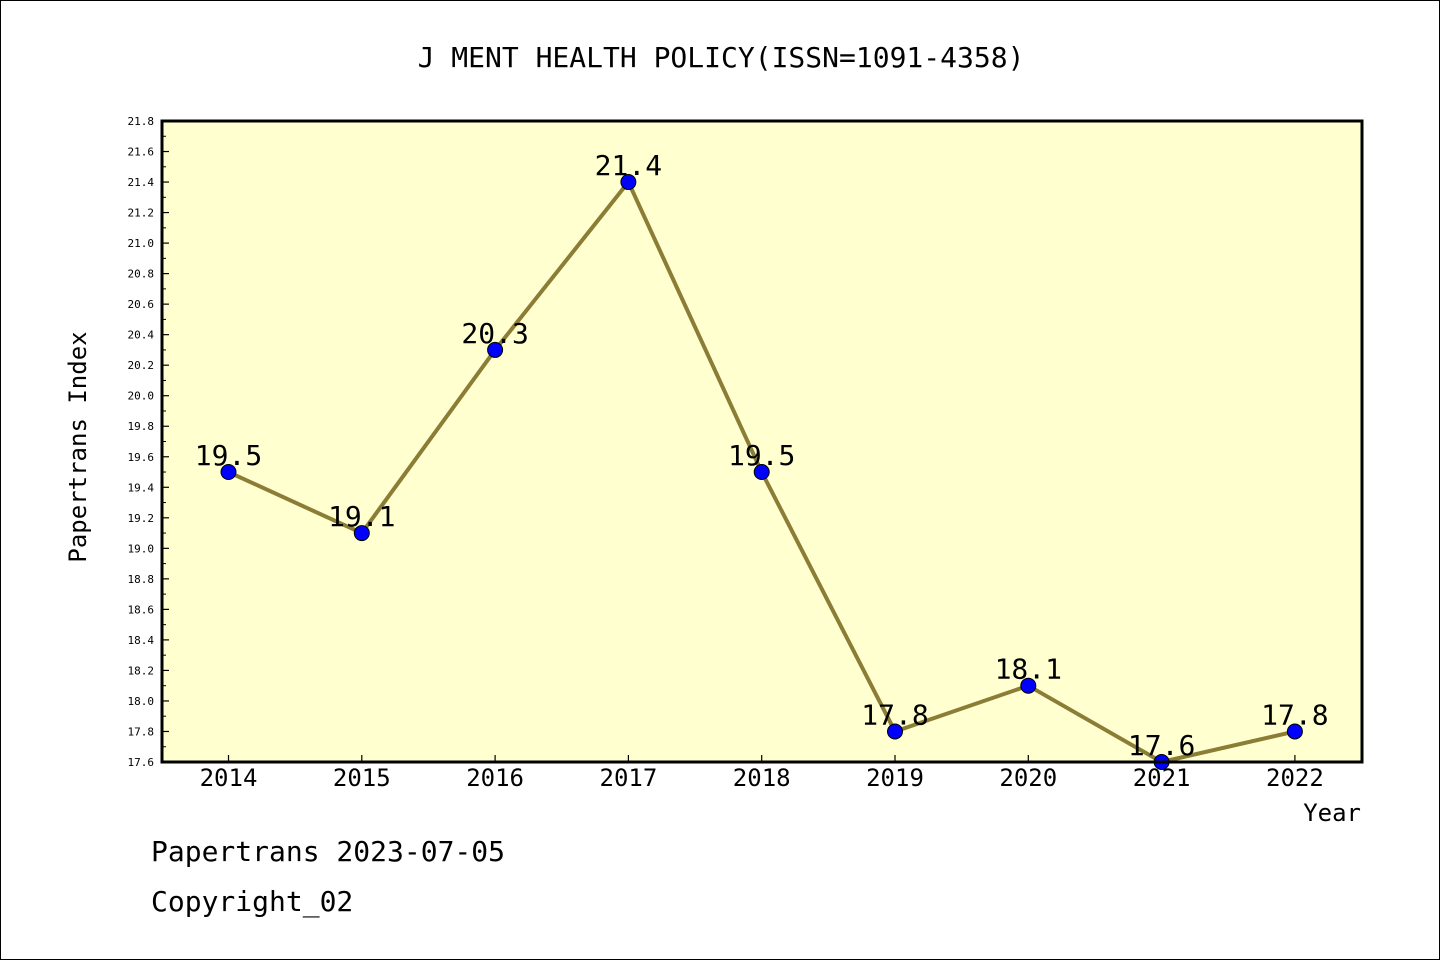 This screenshot has height=961, width=1440. What do you see at coordinates (141, 243) in the screenshot?
I see `y-tick-label: 21.0` at bounding box center [141, 243].